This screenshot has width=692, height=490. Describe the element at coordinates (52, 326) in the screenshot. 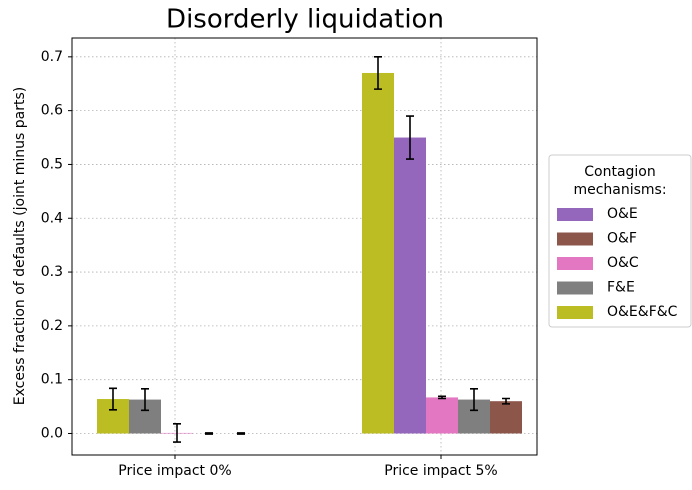

I see `y-tick-label: 0.2` at that location.